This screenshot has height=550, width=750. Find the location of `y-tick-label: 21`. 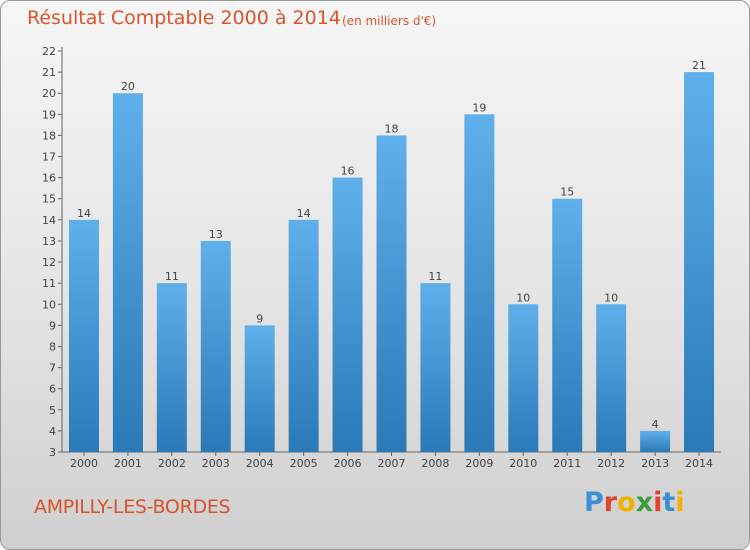

y-tick-label: 21 is located at coordinates (49, 72).